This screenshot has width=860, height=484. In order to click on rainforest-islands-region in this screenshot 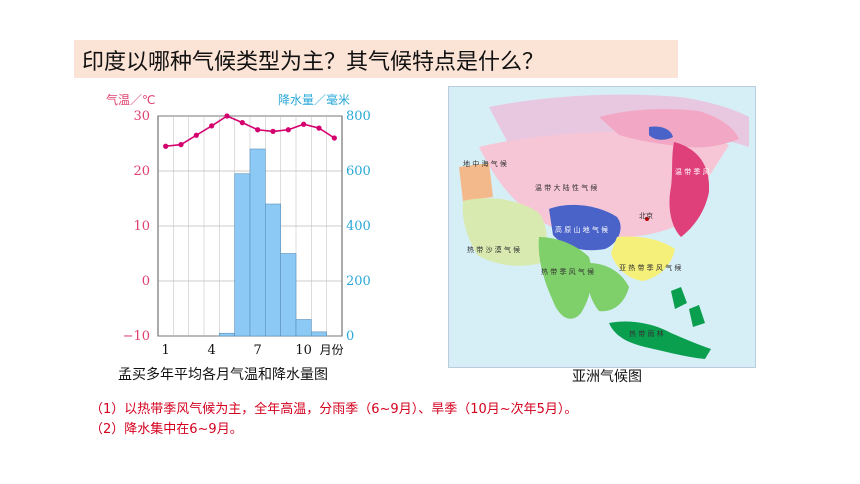, I will do `click(660, 340)`.